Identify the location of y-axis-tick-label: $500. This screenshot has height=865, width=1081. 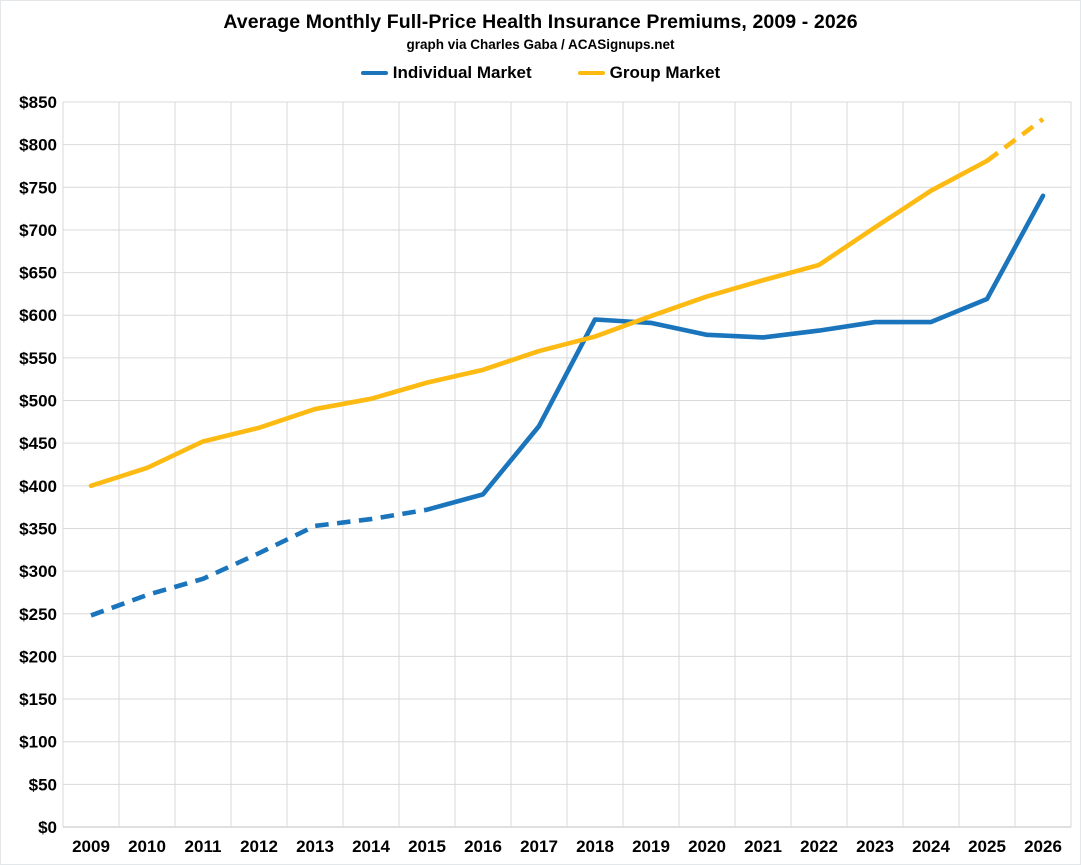
(38, 401).